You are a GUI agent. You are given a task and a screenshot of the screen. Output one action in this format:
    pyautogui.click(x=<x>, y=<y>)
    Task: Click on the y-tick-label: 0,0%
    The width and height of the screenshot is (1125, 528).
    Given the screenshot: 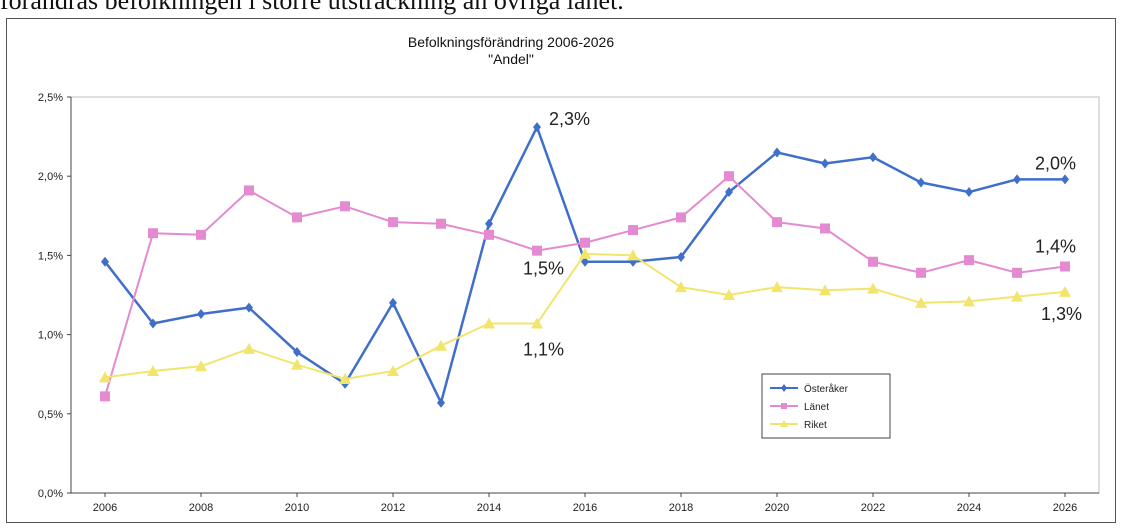 What is the action you would take?
    pyautogui.click(x=50, y=494)
    